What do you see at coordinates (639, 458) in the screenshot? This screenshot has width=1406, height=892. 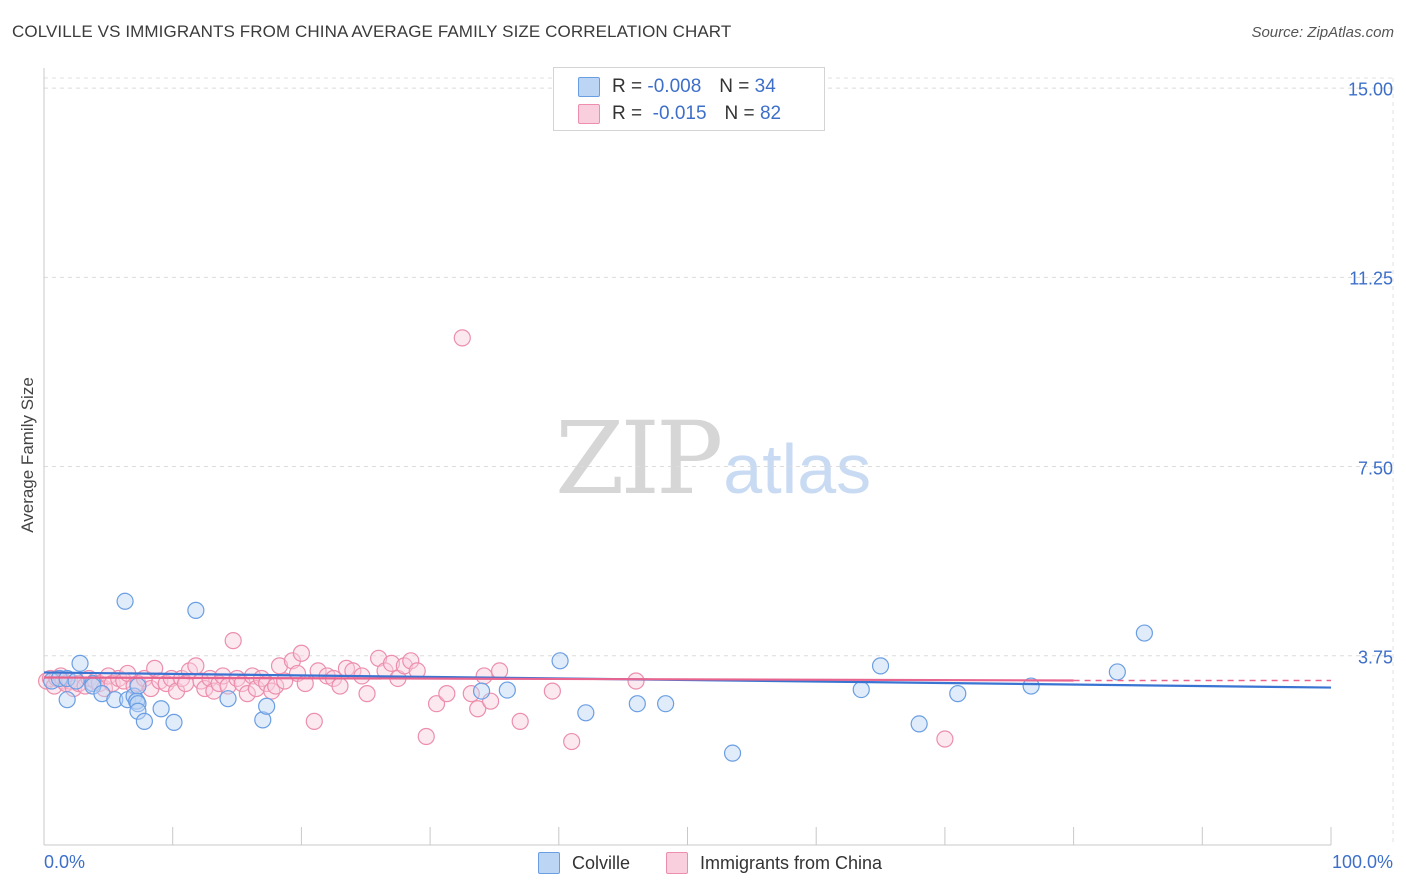 I see `watermark-zip: ZIP` at bounding box center [639, 458].